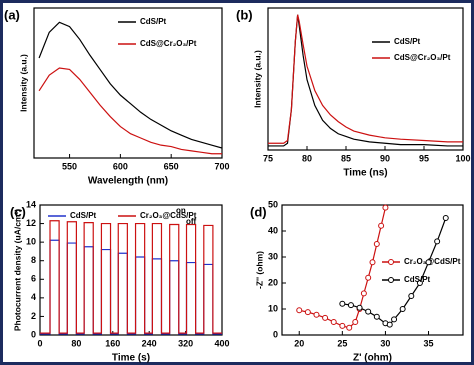 Image resolution: width=474 pixels, height=365 pixels. I want to click on x-tick-label: 700, so click(221, 166).